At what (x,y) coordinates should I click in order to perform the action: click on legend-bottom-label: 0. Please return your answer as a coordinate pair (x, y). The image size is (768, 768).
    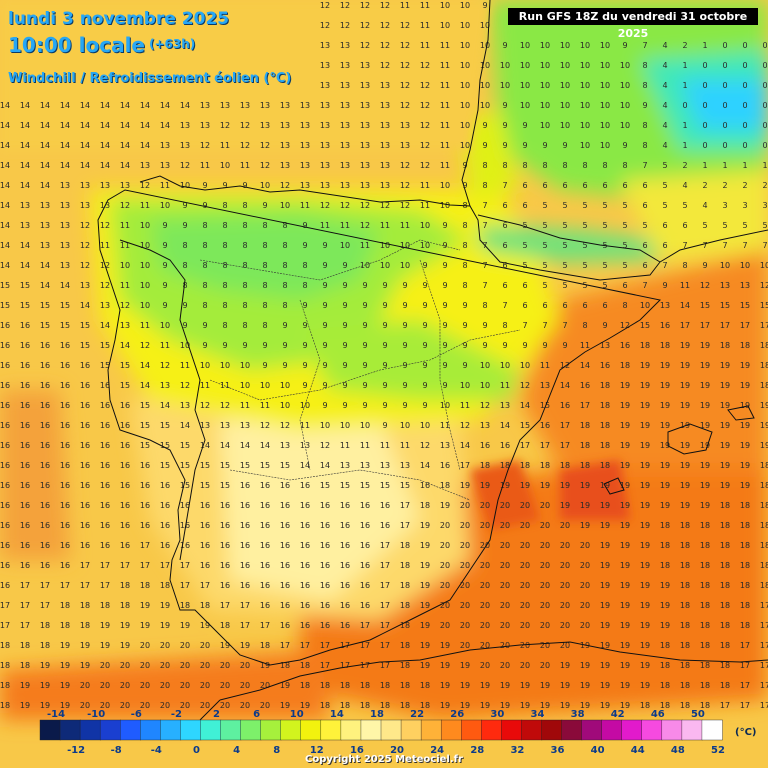
    Looking at the image, I should click on (196, 750).